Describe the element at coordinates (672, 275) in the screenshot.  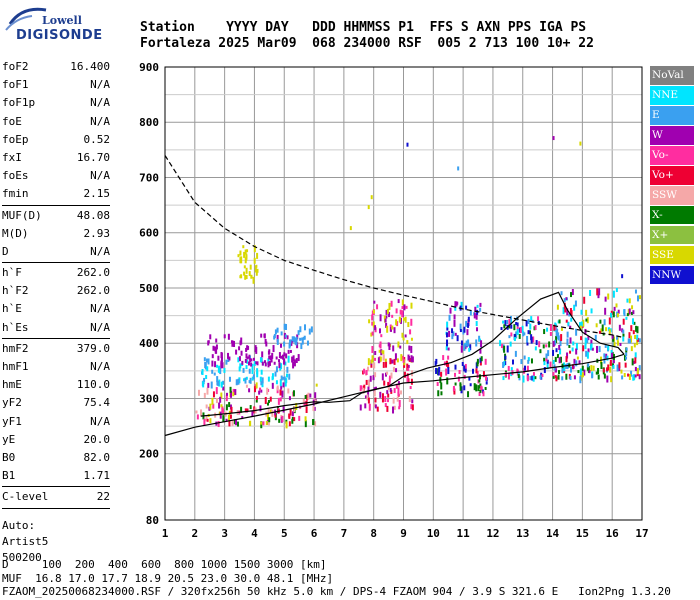
I see `legend-entry: NNW` at that location.